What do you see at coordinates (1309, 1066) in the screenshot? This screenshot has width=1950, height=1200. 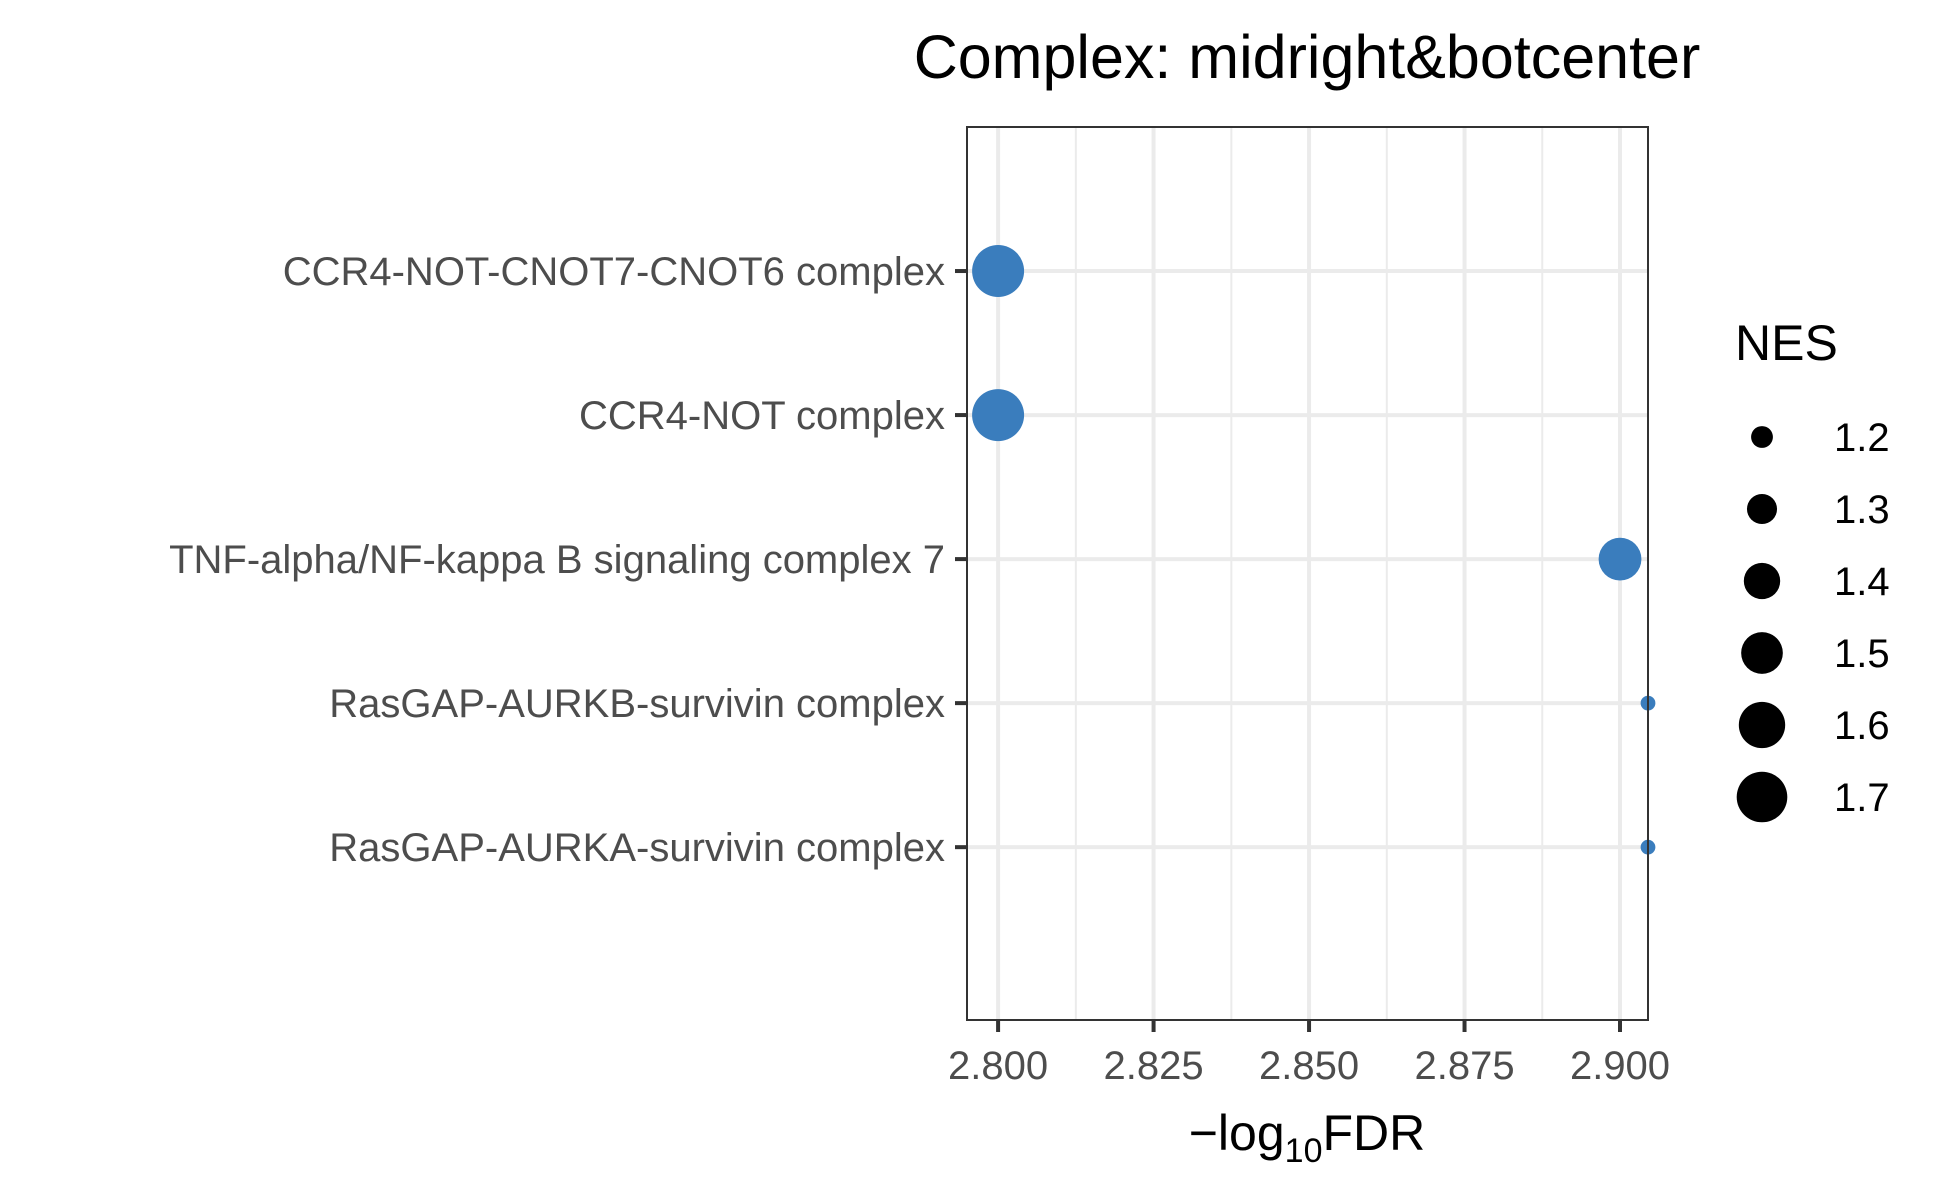 I see `x-tick-label: 2.850` at bounding box center [1309, 1066].